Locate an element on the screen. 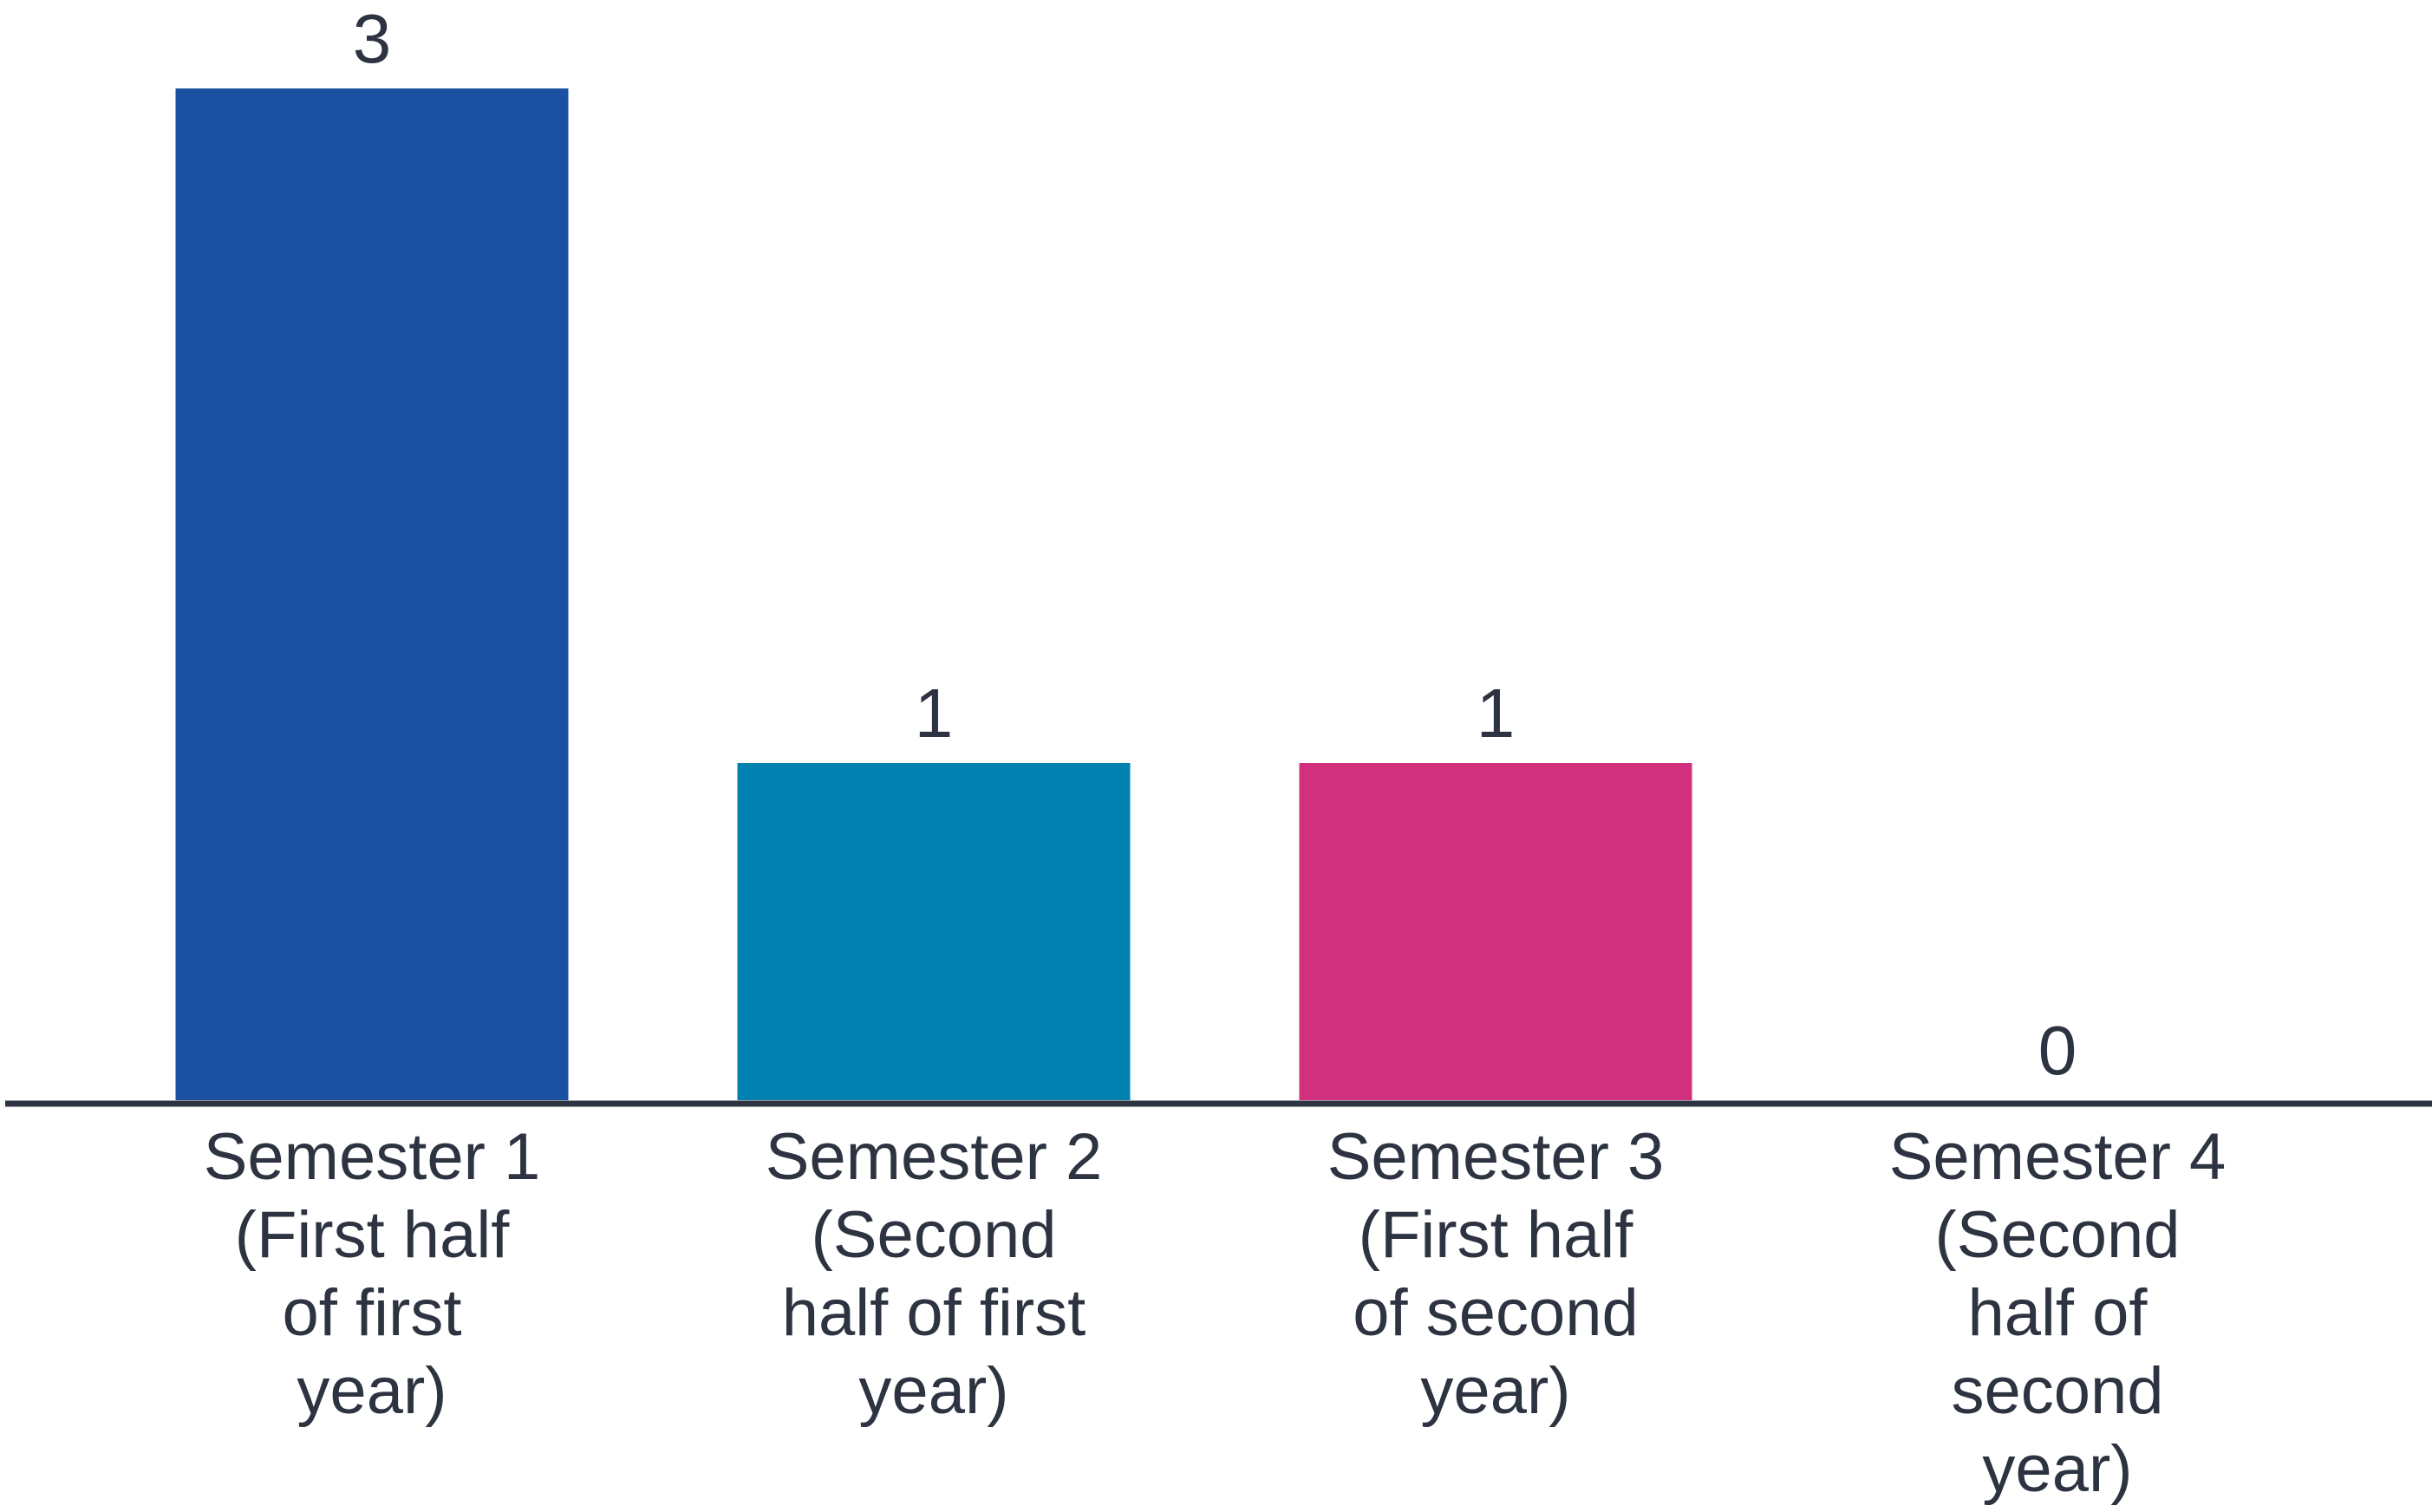 The image size is (2432, 1512). x-tick-label-line: Semester 2 is located at coordinates (934, 1157).